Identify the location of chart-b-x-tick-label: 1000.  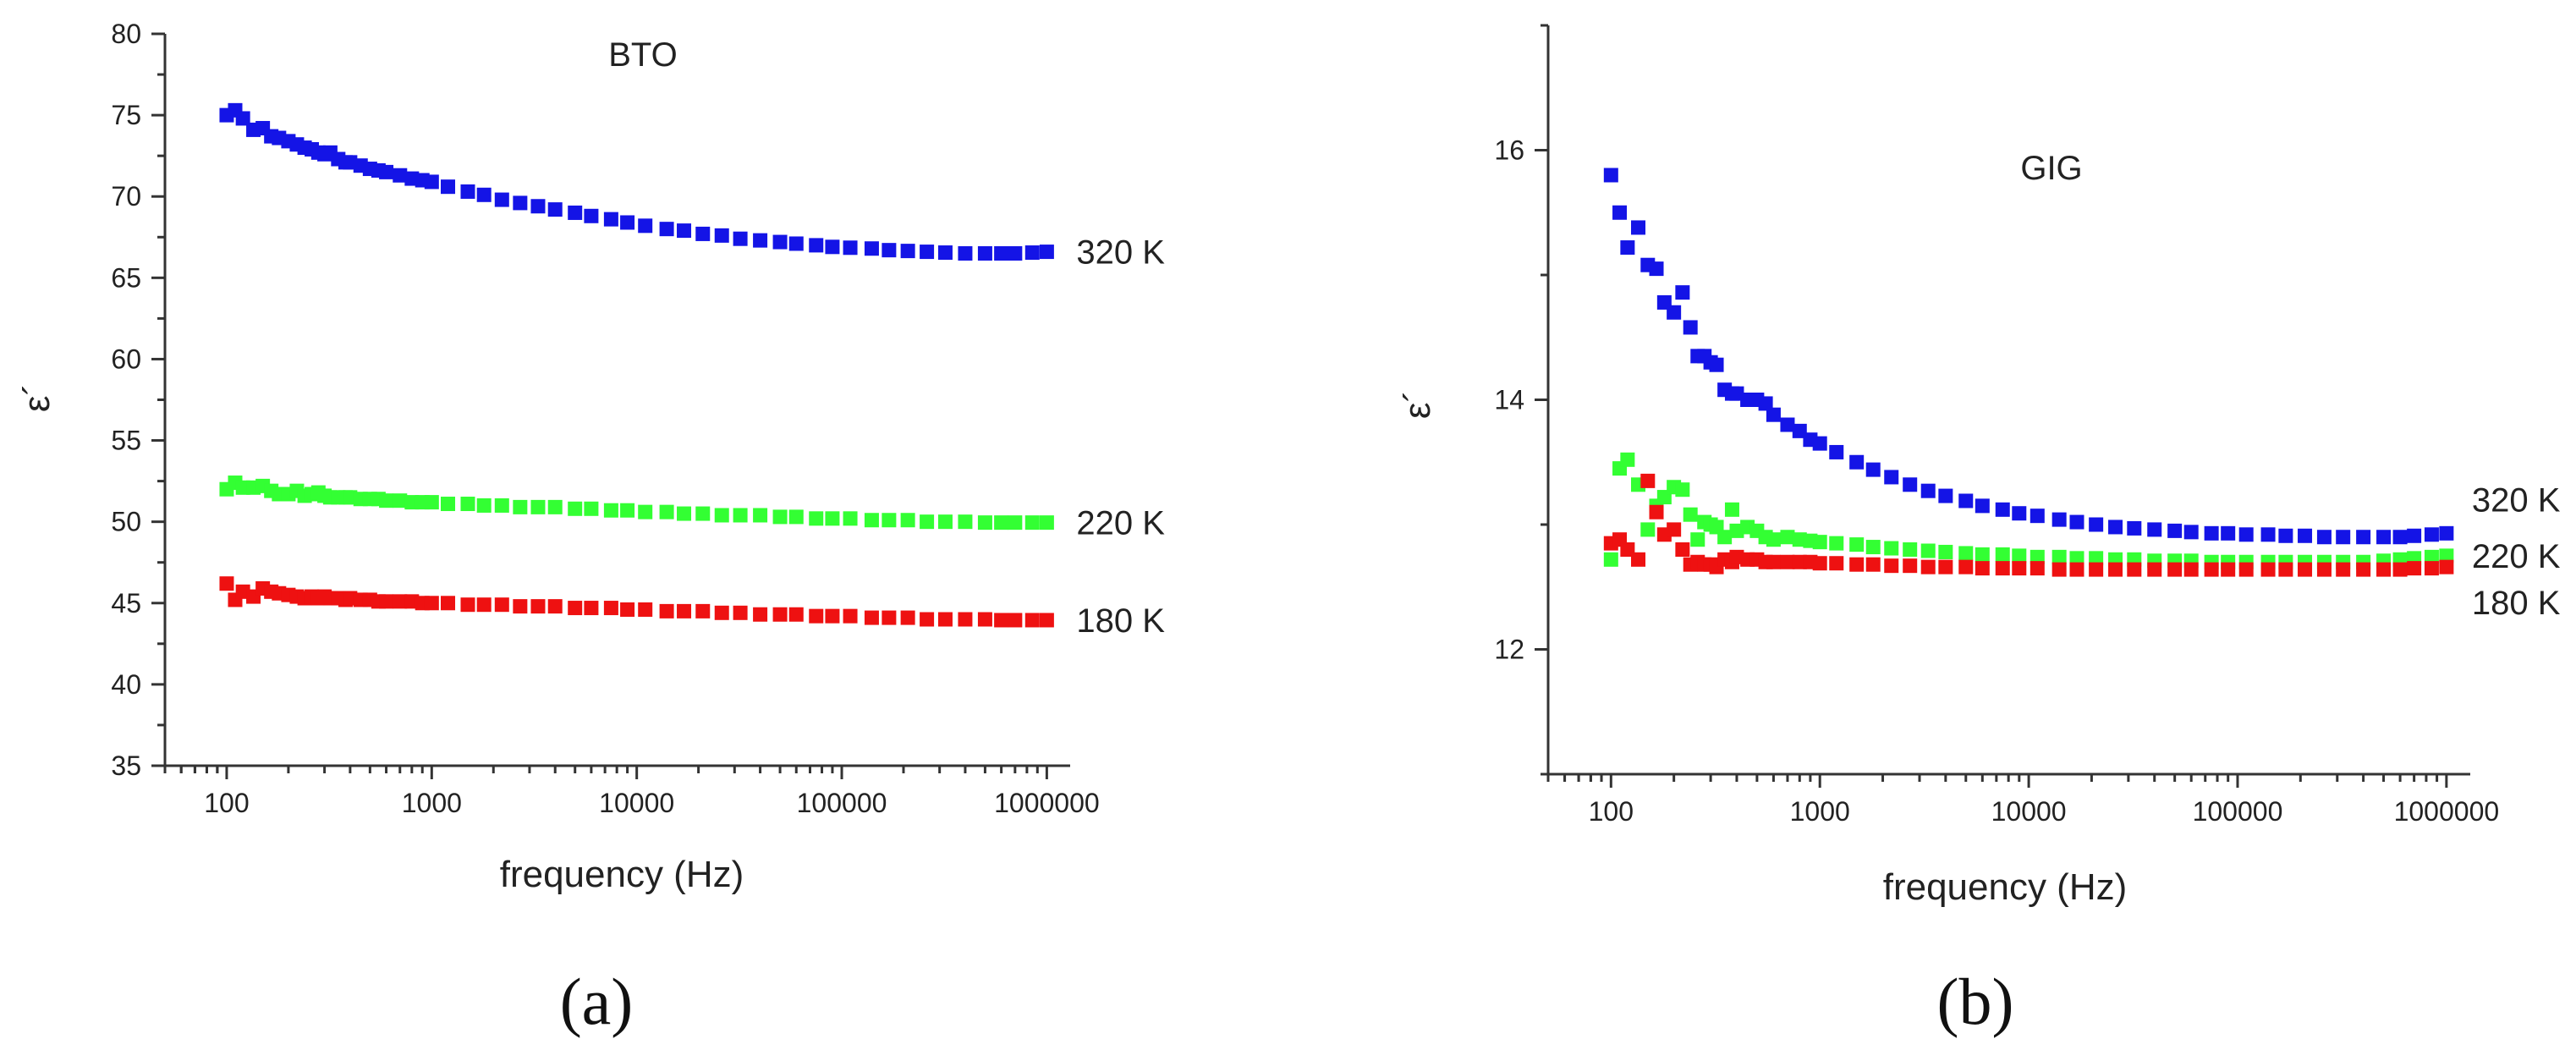
(1820, 812).